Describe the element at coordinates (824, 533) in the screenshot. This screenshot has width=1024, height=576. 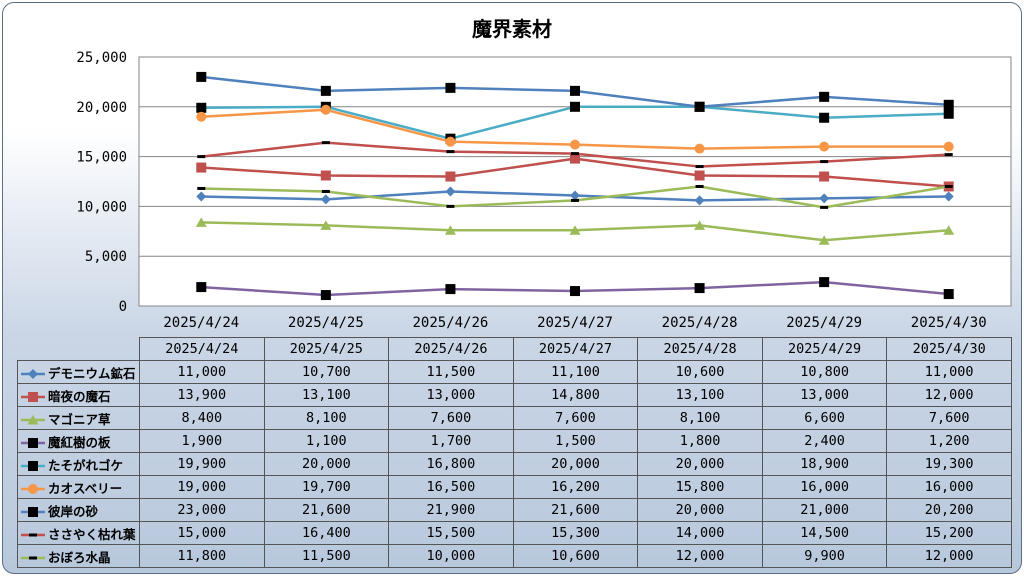
I see `data-cell: 14,500` at that location.